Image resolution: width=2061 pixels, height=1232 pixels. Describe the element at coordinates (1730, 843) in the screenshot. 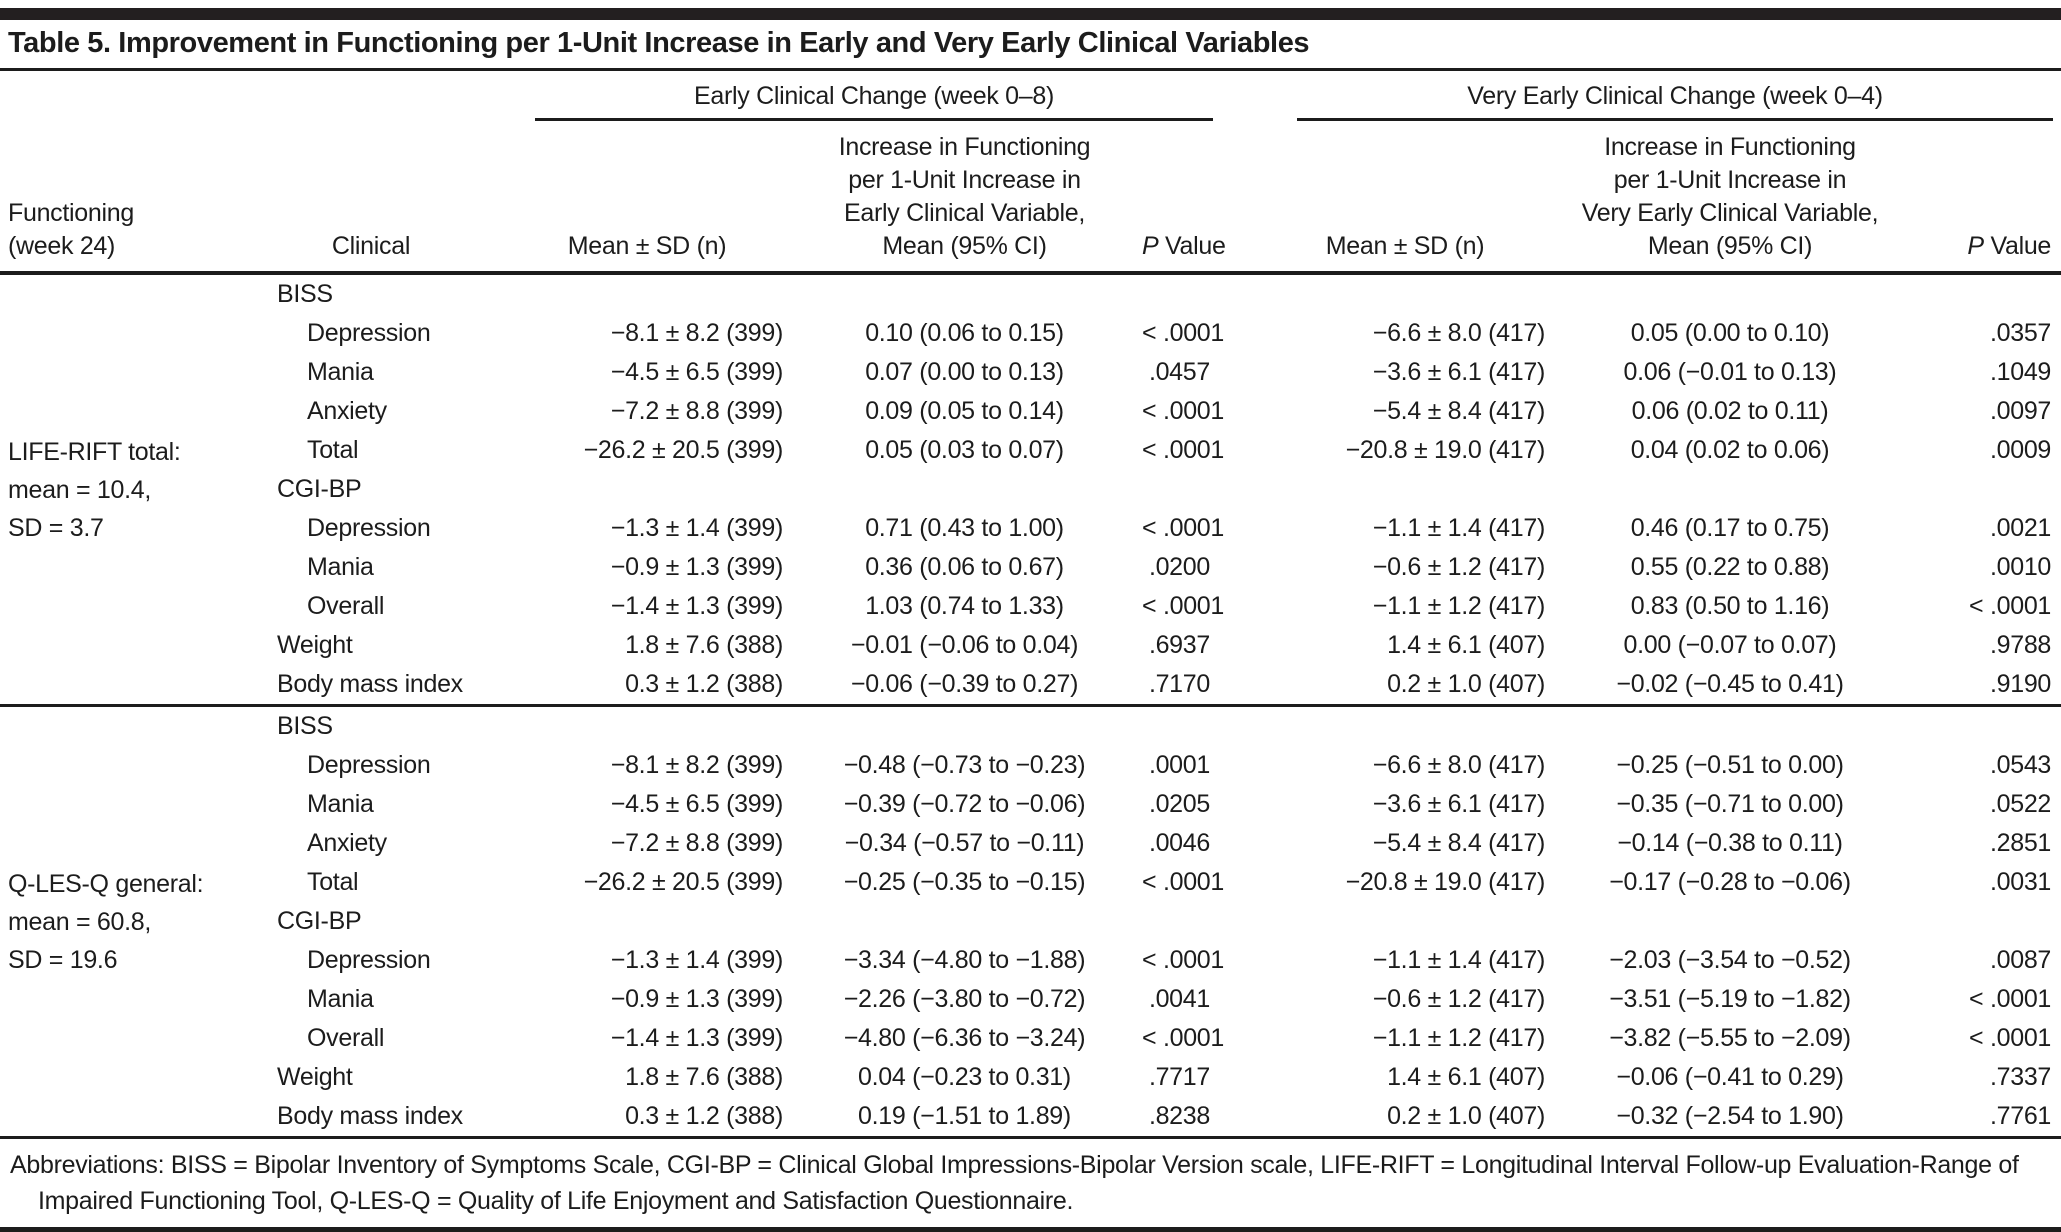

I see `very-early-ci-cell: −0.14 (−0.38 to 0.11)` at that location.